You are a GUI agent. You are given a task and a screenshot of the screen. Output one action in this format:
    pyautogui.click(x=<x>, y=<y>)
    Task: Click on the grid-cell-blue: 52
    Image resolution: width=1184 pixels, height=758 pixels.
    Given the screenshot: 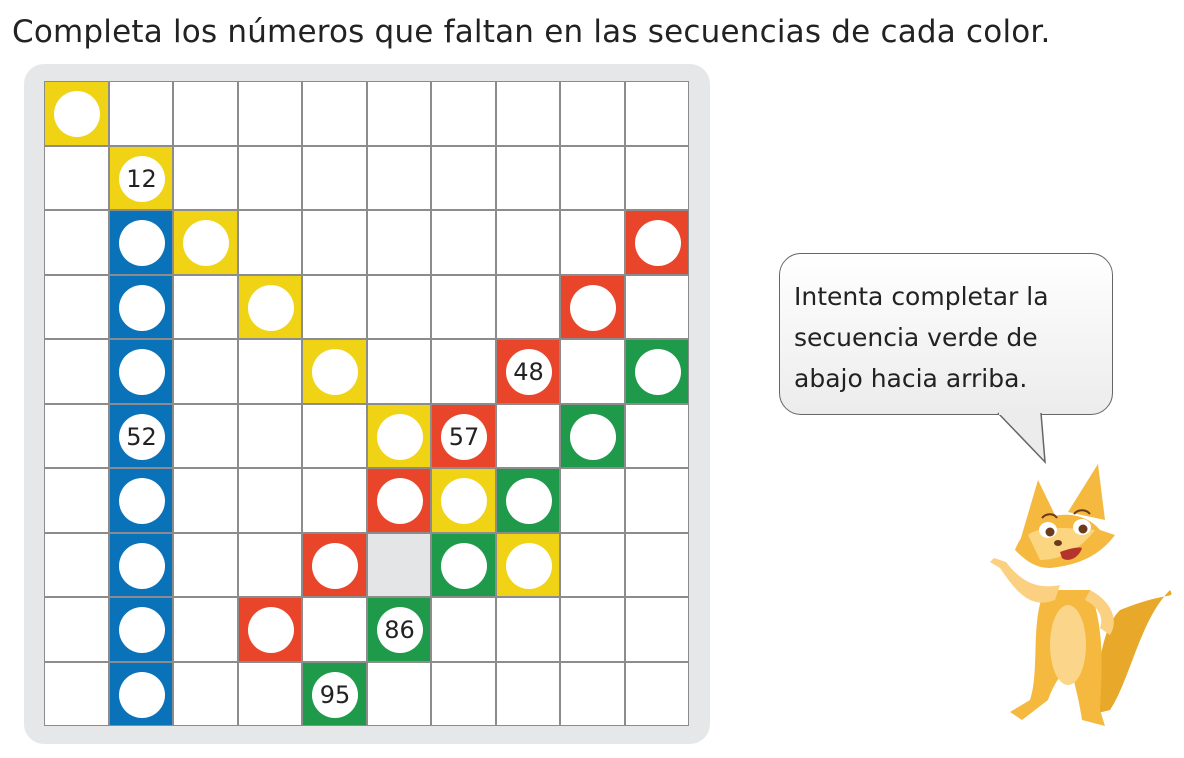 What is the action you would take?
    pyautogui.click(x=140, y=435)
    